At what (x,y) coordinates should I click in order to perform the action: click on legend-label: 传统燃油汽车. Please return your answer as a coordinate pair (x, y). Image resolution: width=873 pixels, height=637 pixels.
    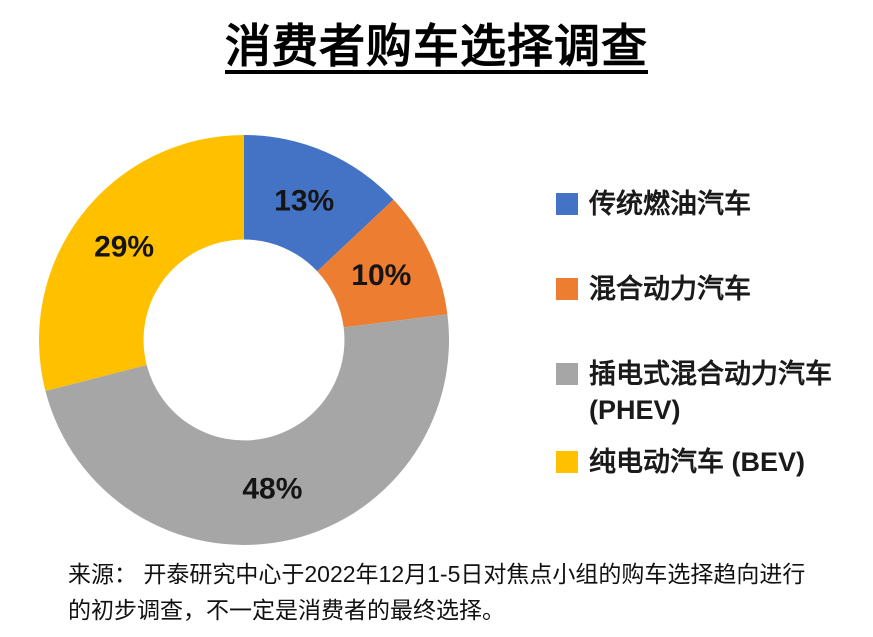
    Looking at the image, I should click on (670, 204).